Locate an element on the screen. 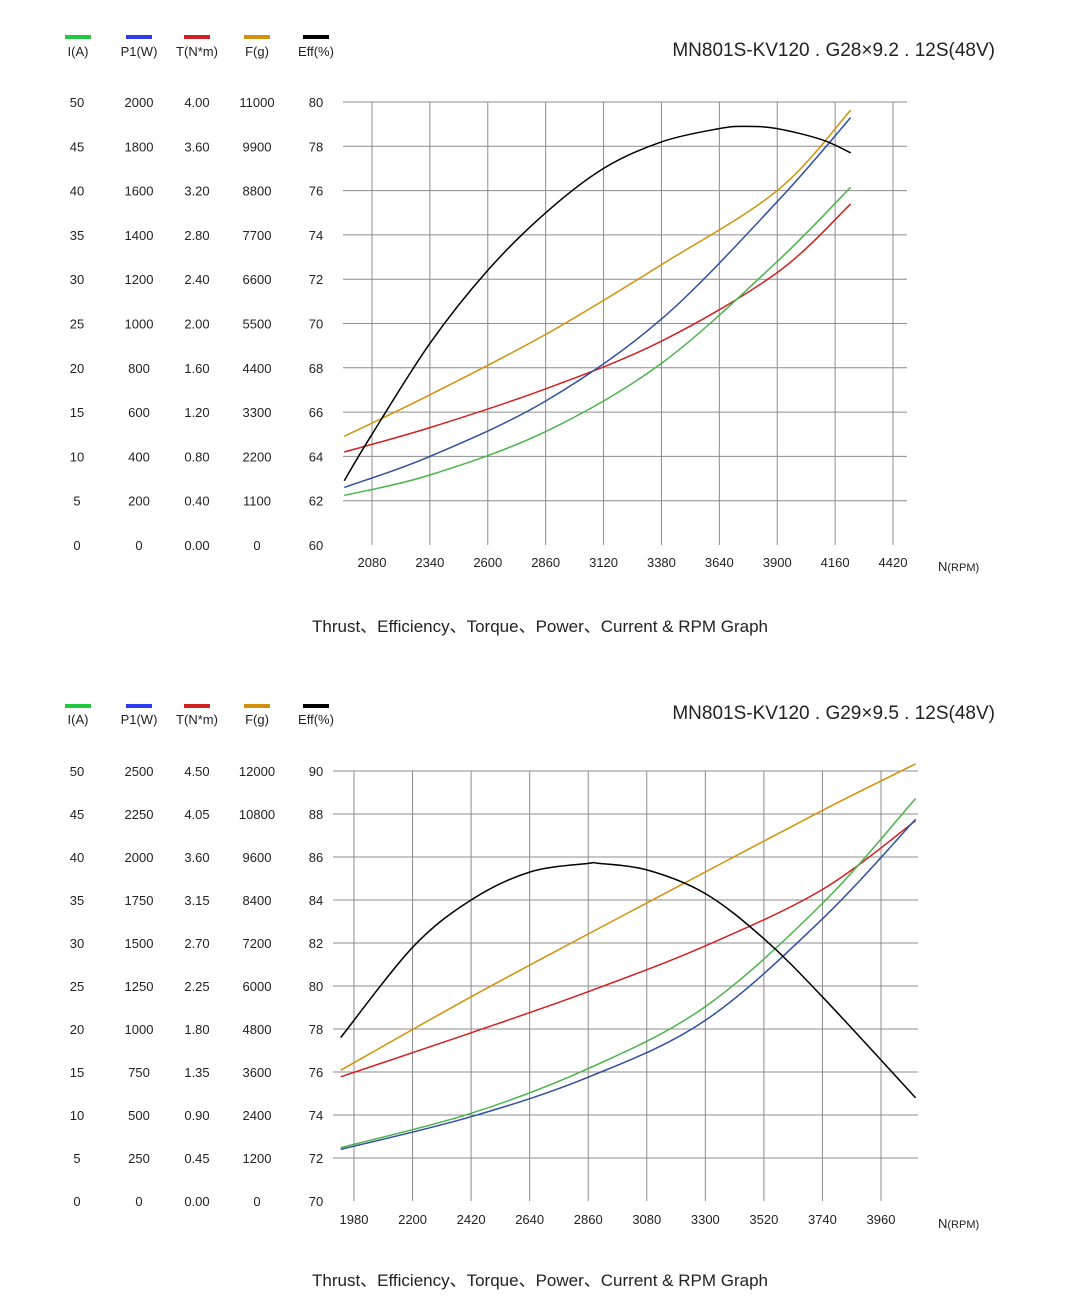  y-tick-label-eff: 88 is located at coordinates (316, 814).